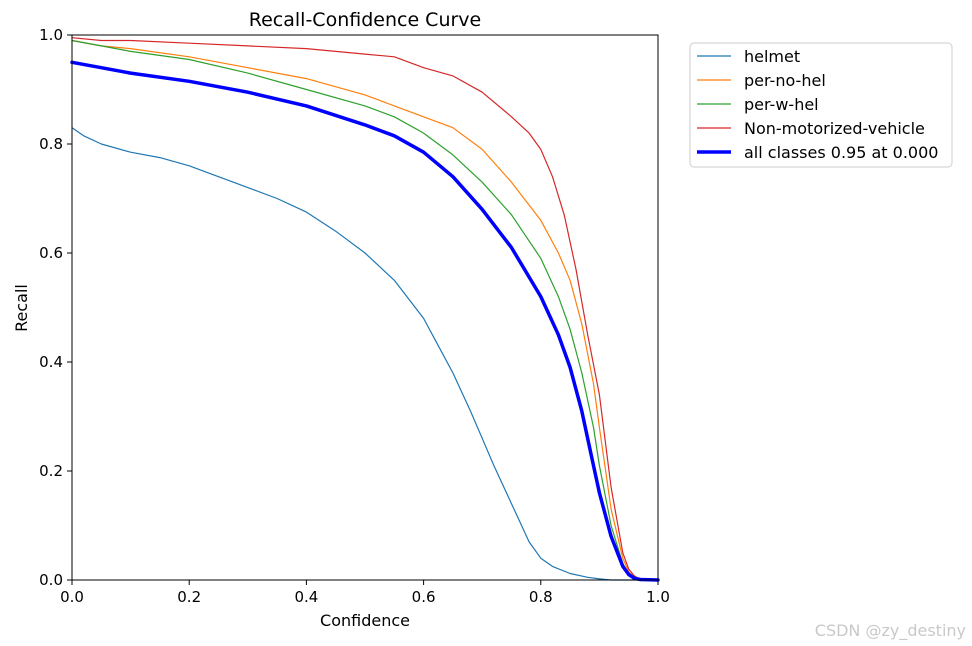  What do you see at coordinates (424, 597) in the screenshot?
I see `x-tick-label: 0.6` at bounding box center [424, 597].